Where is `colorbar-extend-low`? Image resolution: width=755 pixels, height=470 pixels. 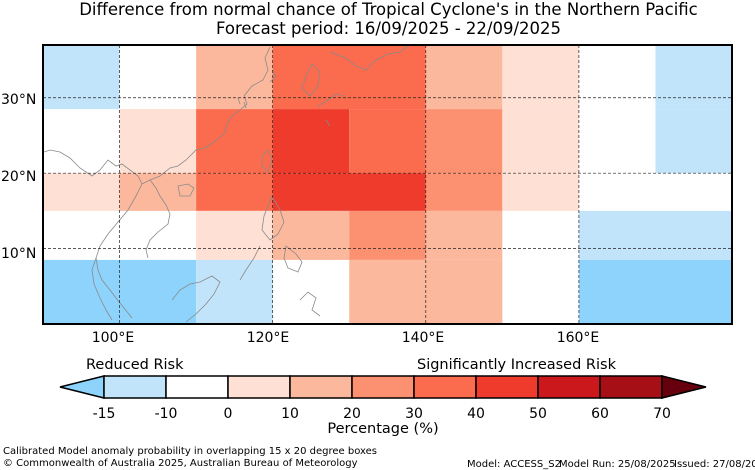 colorbar-extend-low is located at coordinates (82, 387).